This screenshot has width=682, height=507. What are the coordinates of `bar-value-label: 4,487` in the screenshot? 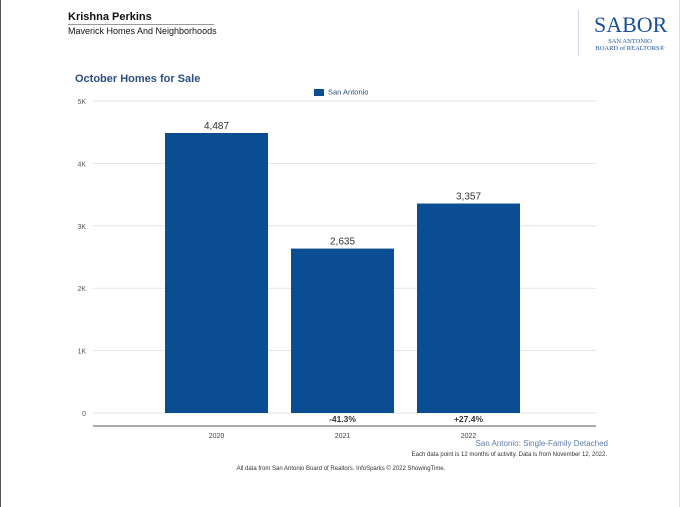 It's located at (216, 126).